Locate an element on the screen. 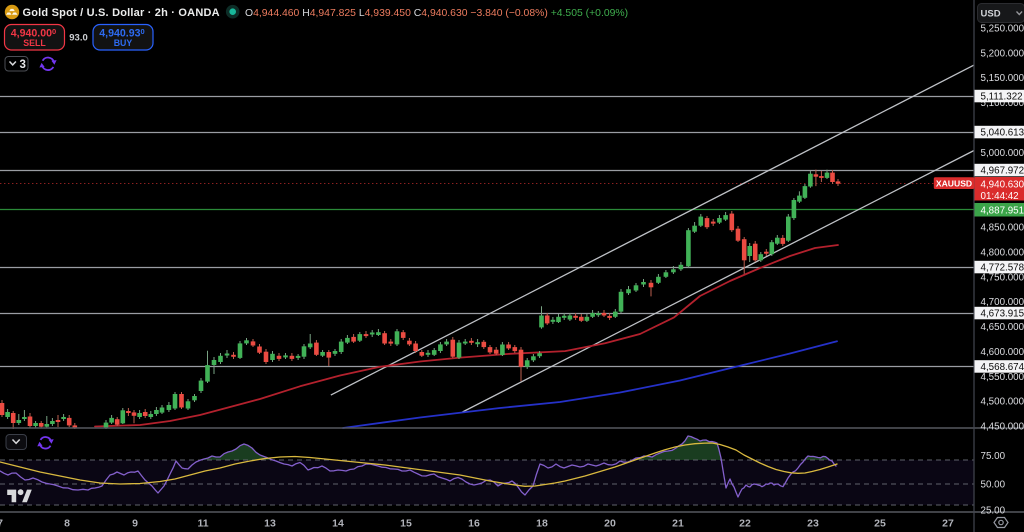 The image size is (1024, 532). svg-text: 5,200.000 is located at coordinates (1002, 53).